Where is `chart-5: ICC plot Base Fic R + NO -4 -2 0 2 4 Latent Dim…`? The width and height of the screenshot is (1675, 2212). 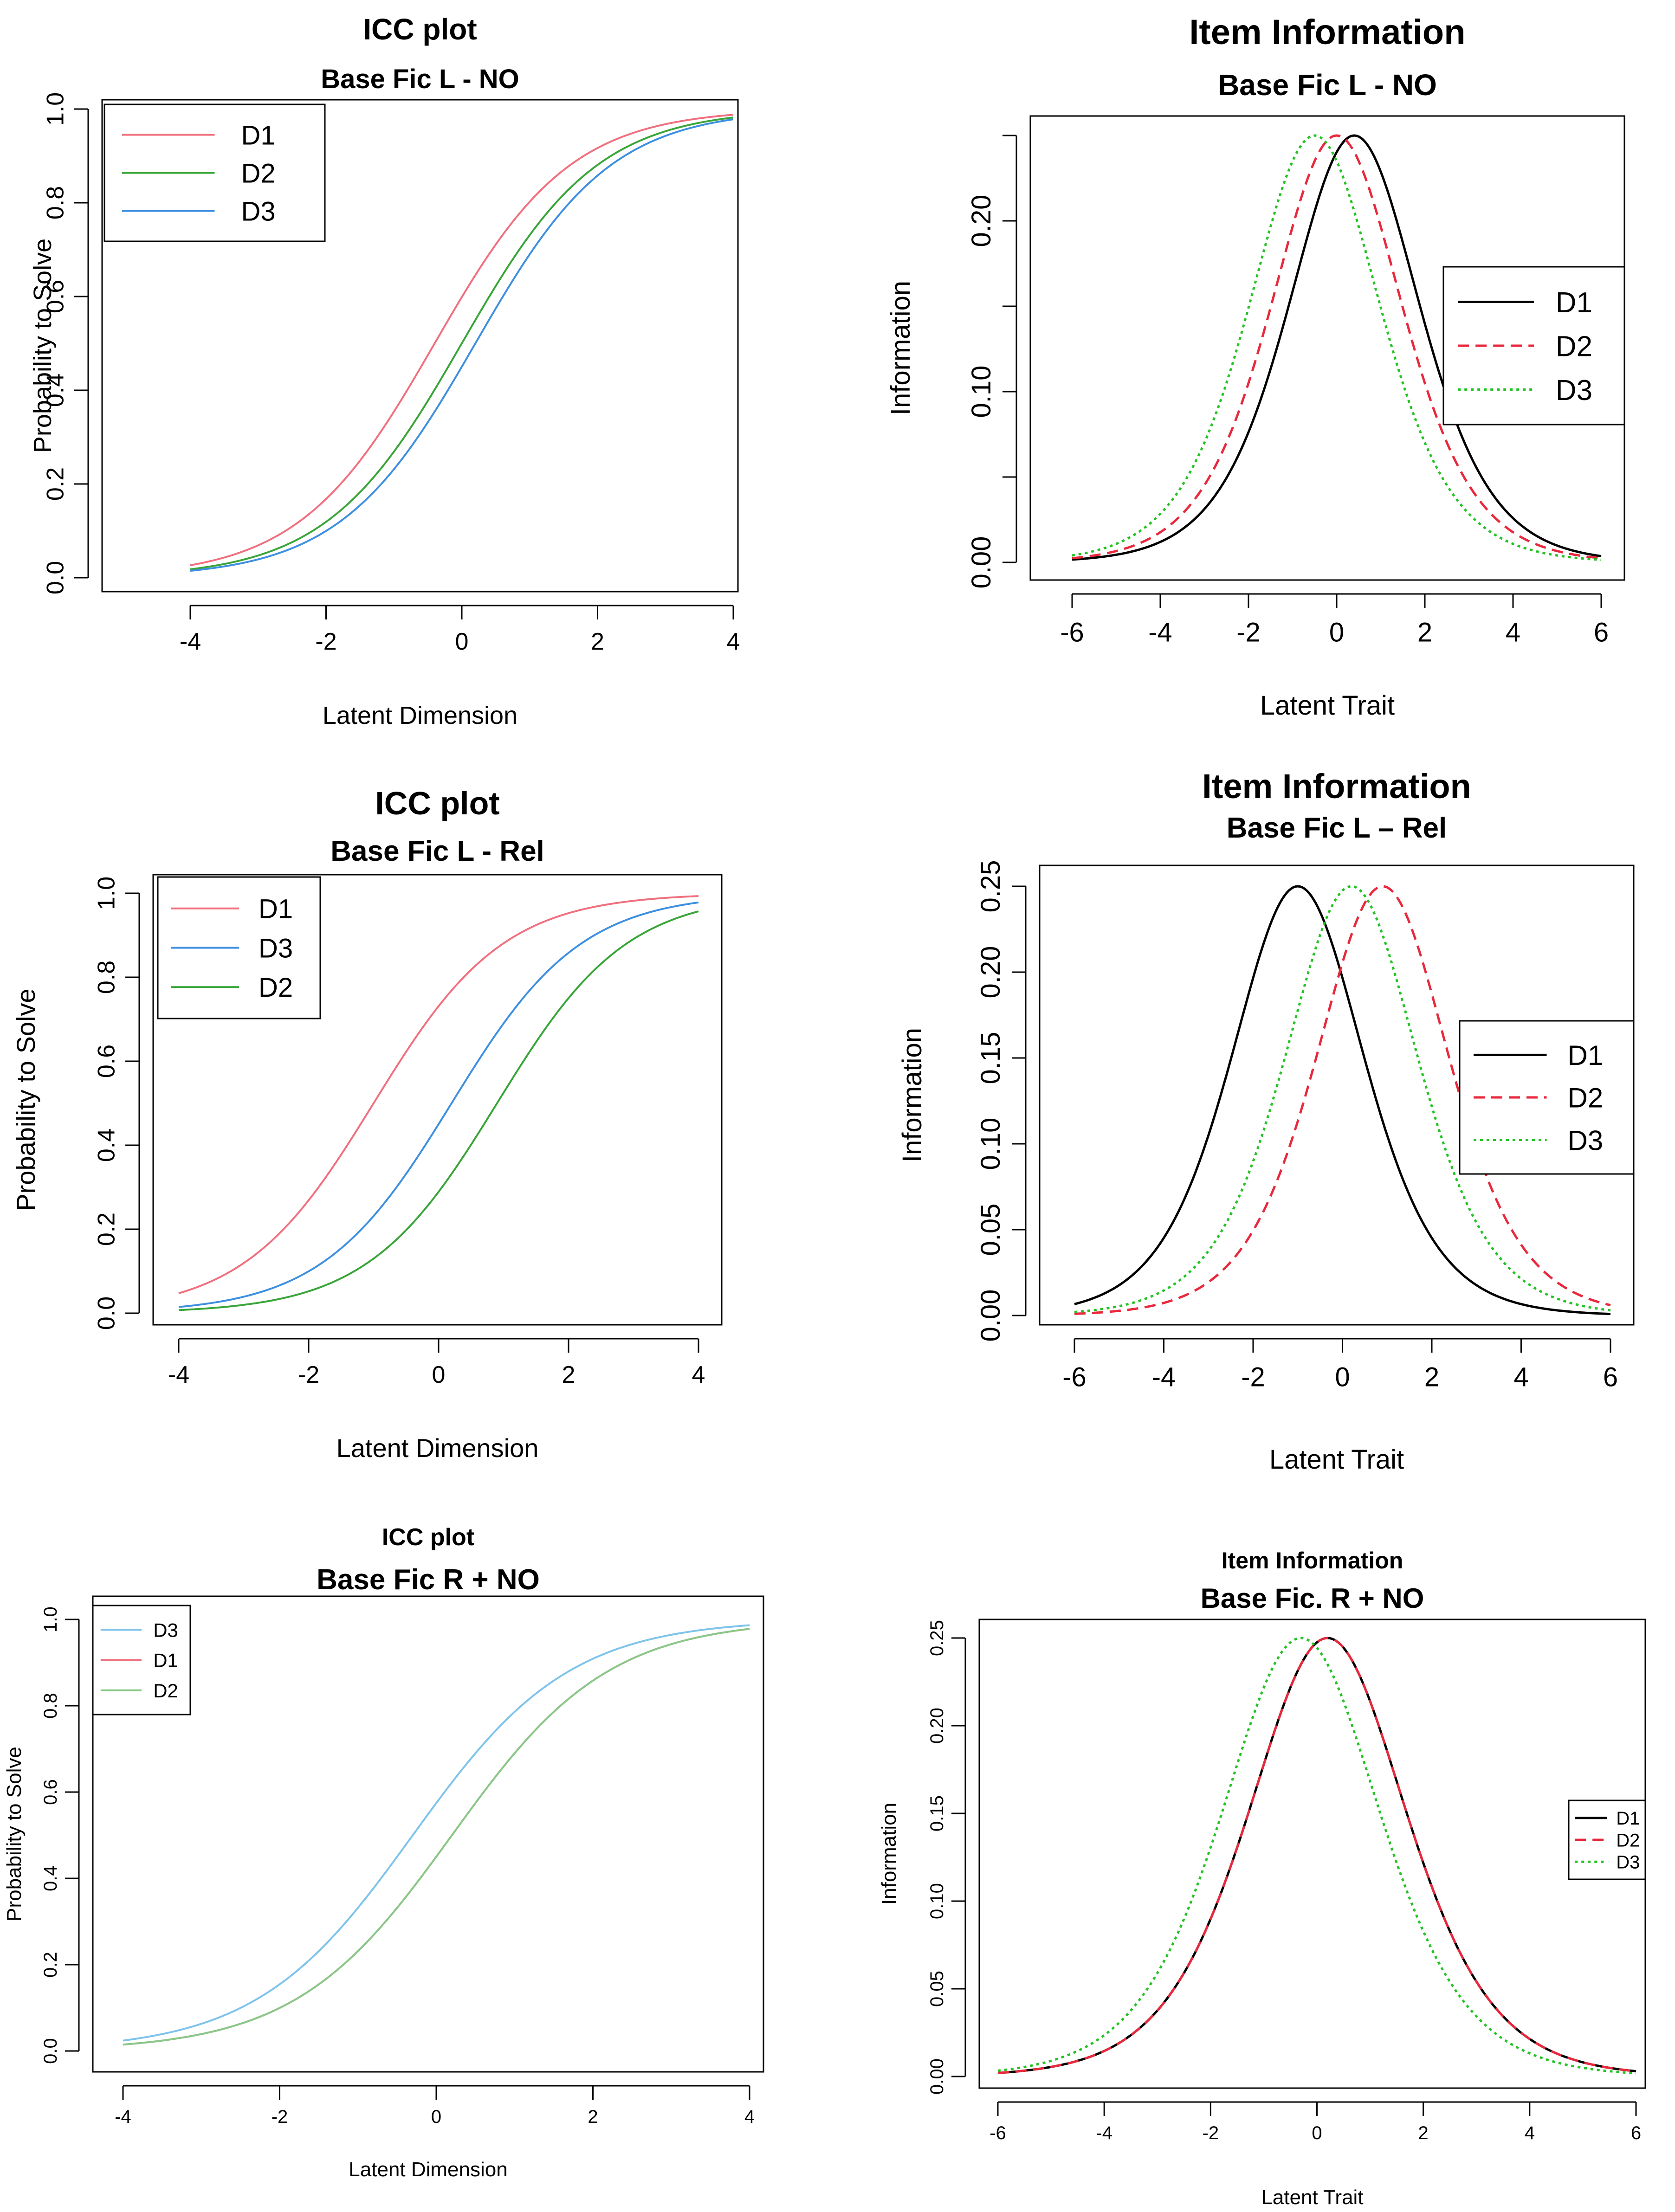 chart-5: ICC plot Base Fic R + NO -4 -2 0 2 4 Latent Dim… is located at coordinates (383, 1852).